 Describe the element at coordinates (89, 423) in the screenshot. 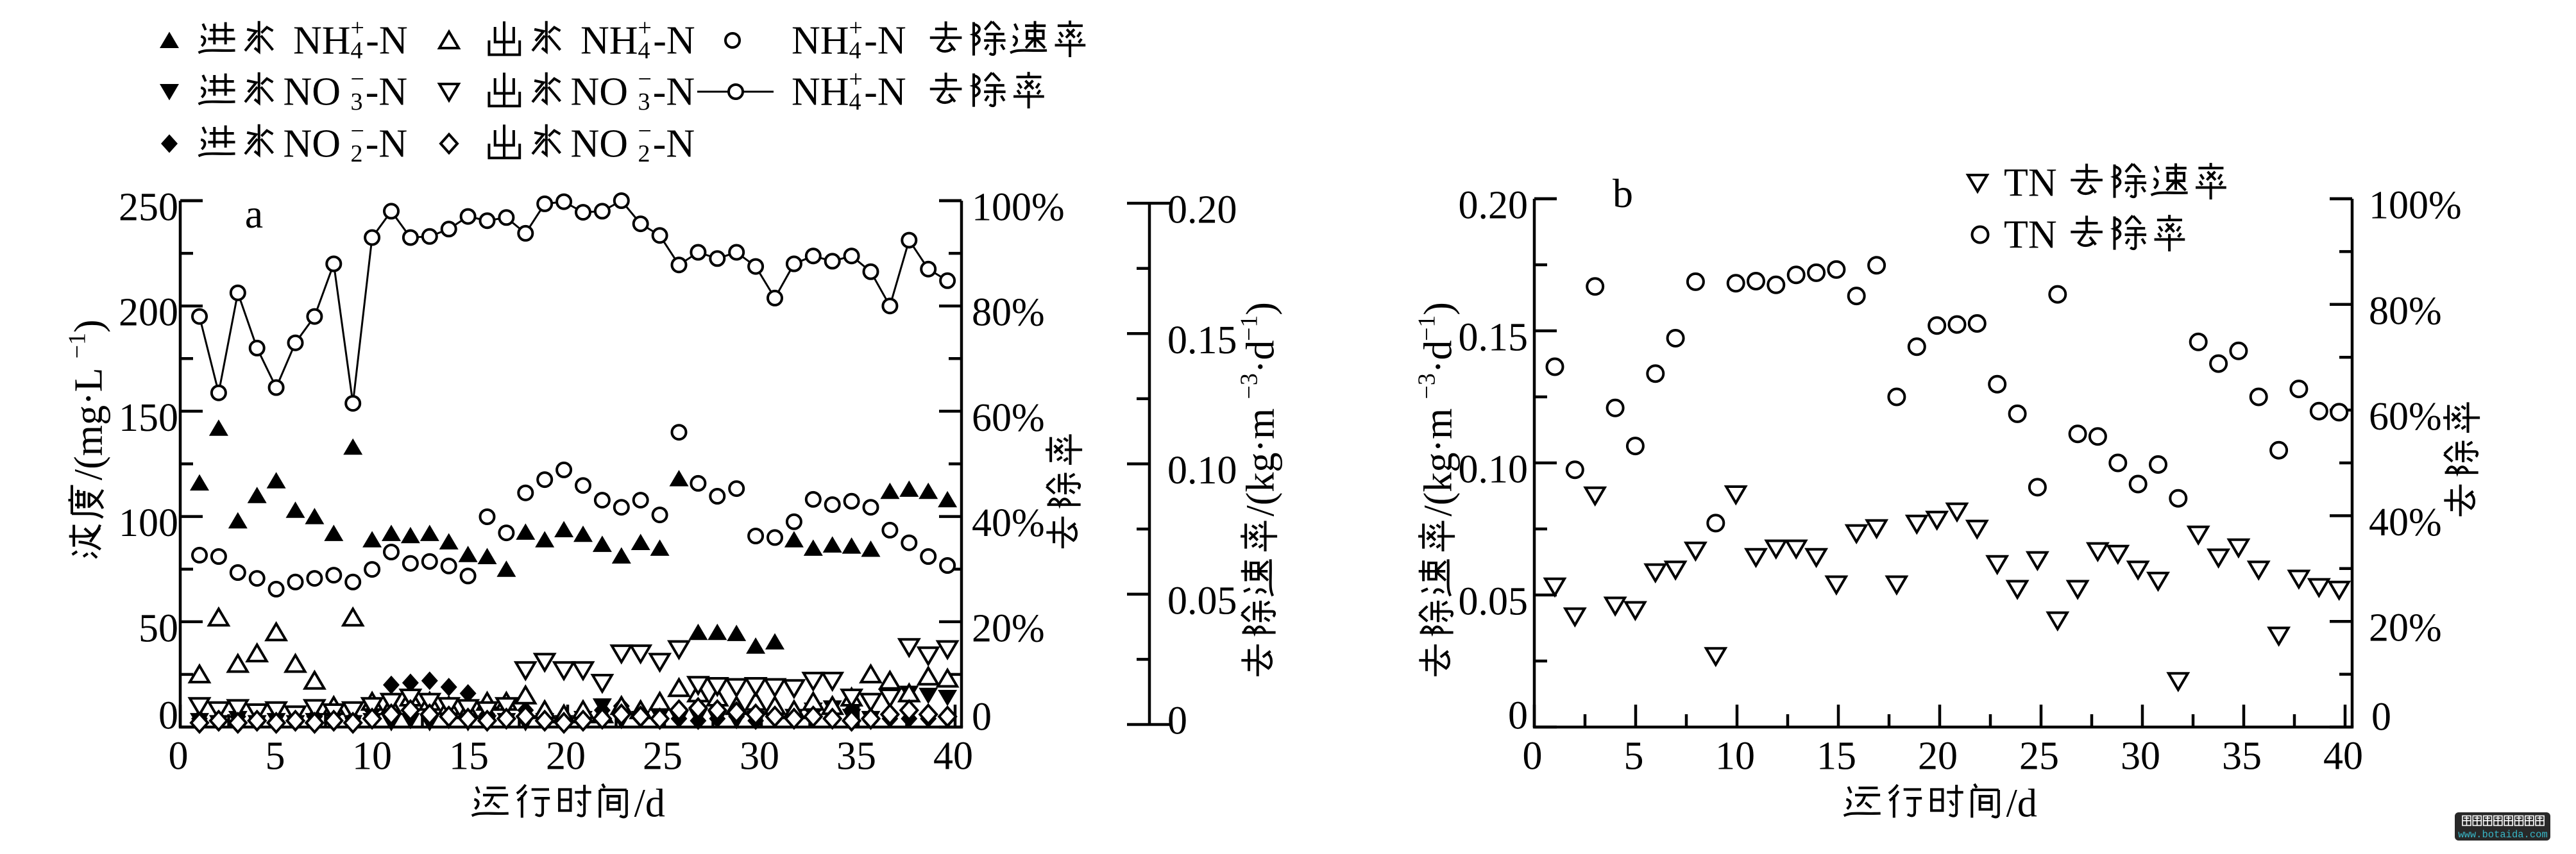

I see `svg-text: /(mg·L` at that location.